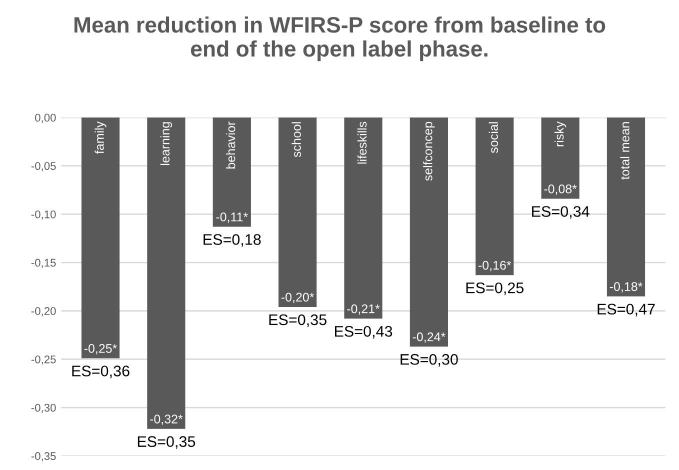 This screenshot has width=679, height=470. What do you see at coordinates (43, 360) in the screenshot?
I see `y-tick-label: -0,25` at bounding box center [43, 360].